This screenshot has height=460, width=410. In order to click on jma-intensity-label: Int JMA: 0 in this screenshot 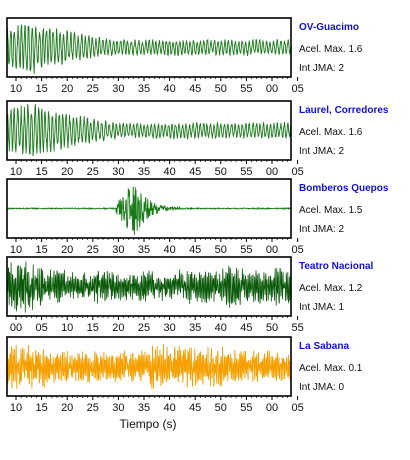, I will do `click(322, 387)`.